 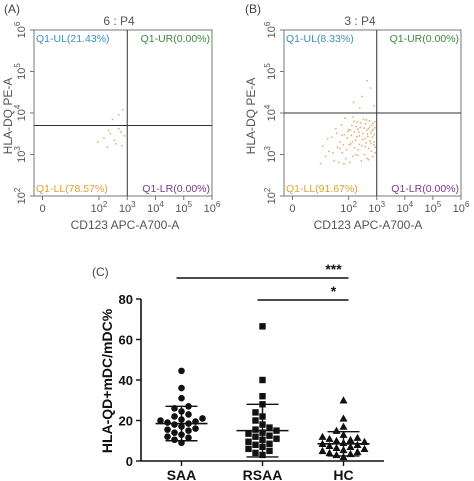 I want to click on panel-b-title: 3 : P4, so click(x=360, y=21).